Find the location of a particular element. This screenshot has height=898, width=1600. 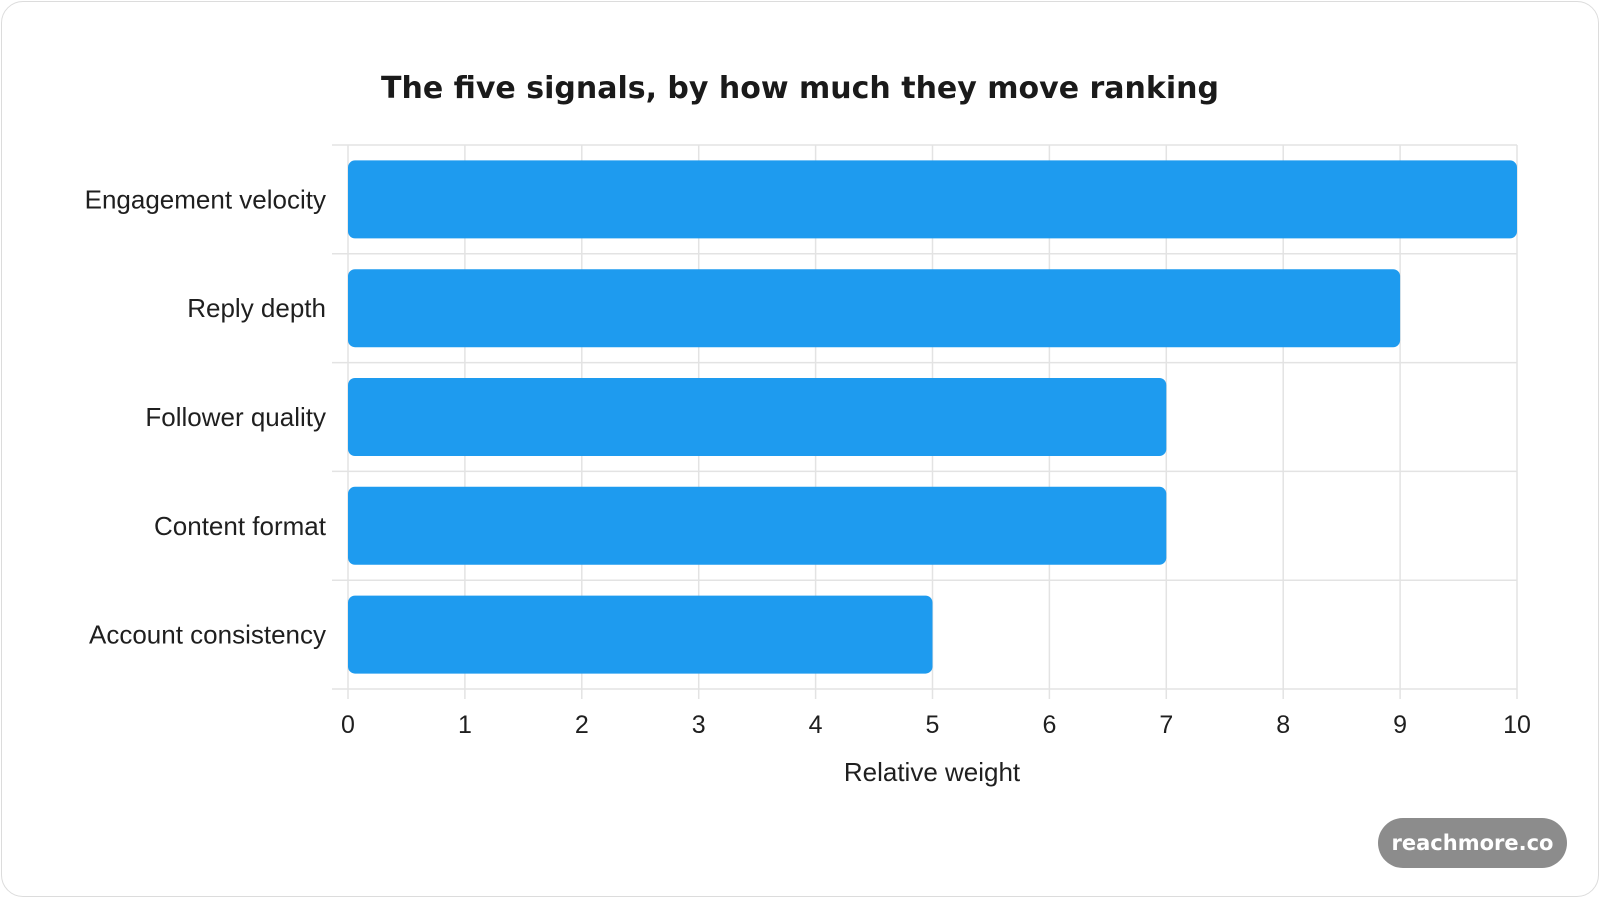

x-tick-labels: 0 1 2 3 4 5 6 7 8 9 10 is located at coordinates (936, 725).